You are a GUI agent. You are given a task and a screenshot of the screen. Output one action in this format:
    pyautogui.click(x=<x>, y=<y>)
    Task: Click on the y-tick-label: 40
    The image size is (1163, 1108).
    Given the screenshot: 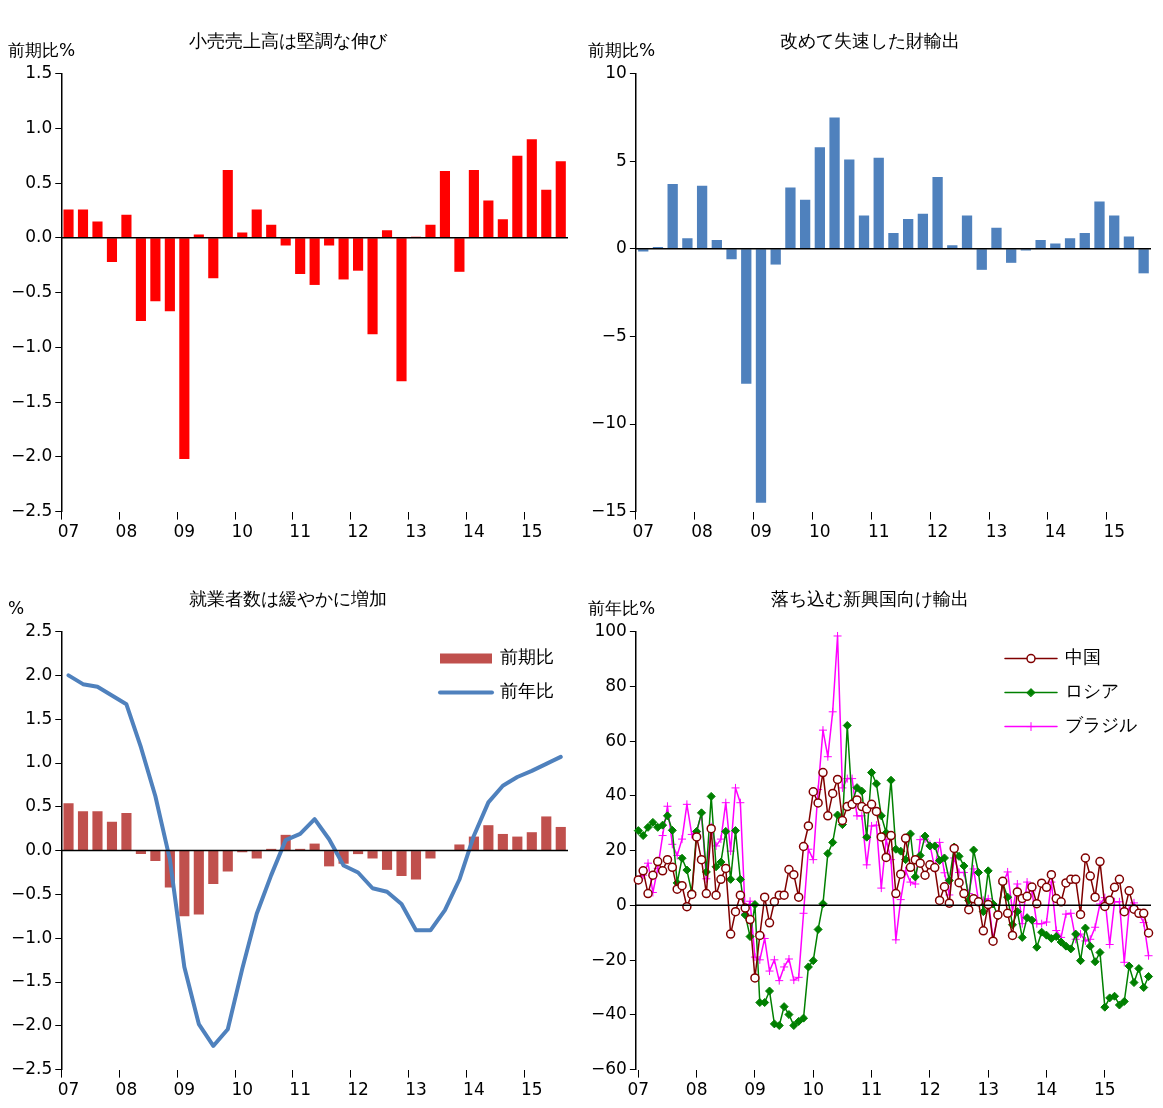 What is the action you would take?
    pyautogui.click(x=616, y=794)
    